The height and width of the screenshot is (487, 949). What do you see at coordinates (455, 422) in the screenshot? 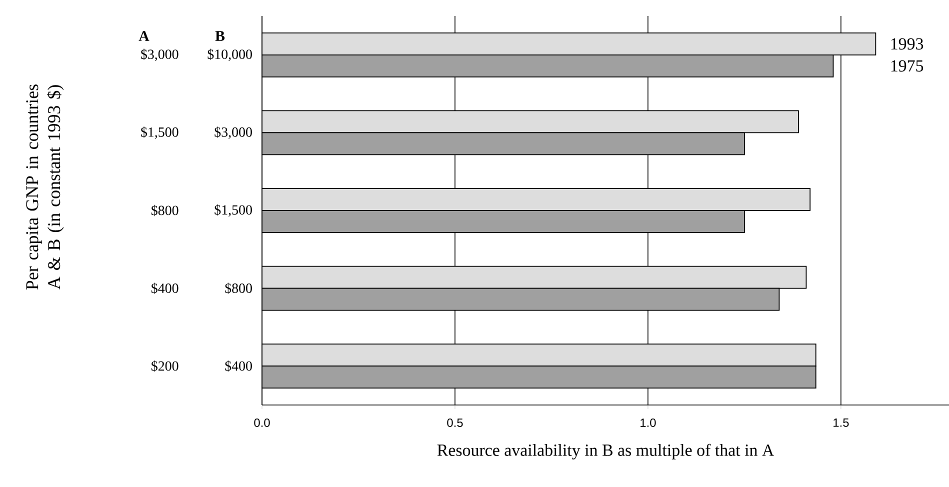
I see `x-tick-label: 0.5` at bounding box center [455, 422].